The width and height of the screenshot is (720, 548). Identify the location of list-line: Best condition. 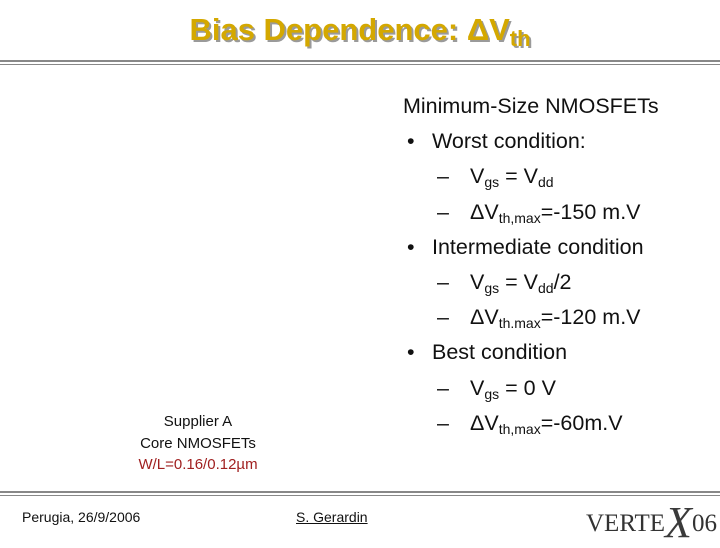
(499, 352).